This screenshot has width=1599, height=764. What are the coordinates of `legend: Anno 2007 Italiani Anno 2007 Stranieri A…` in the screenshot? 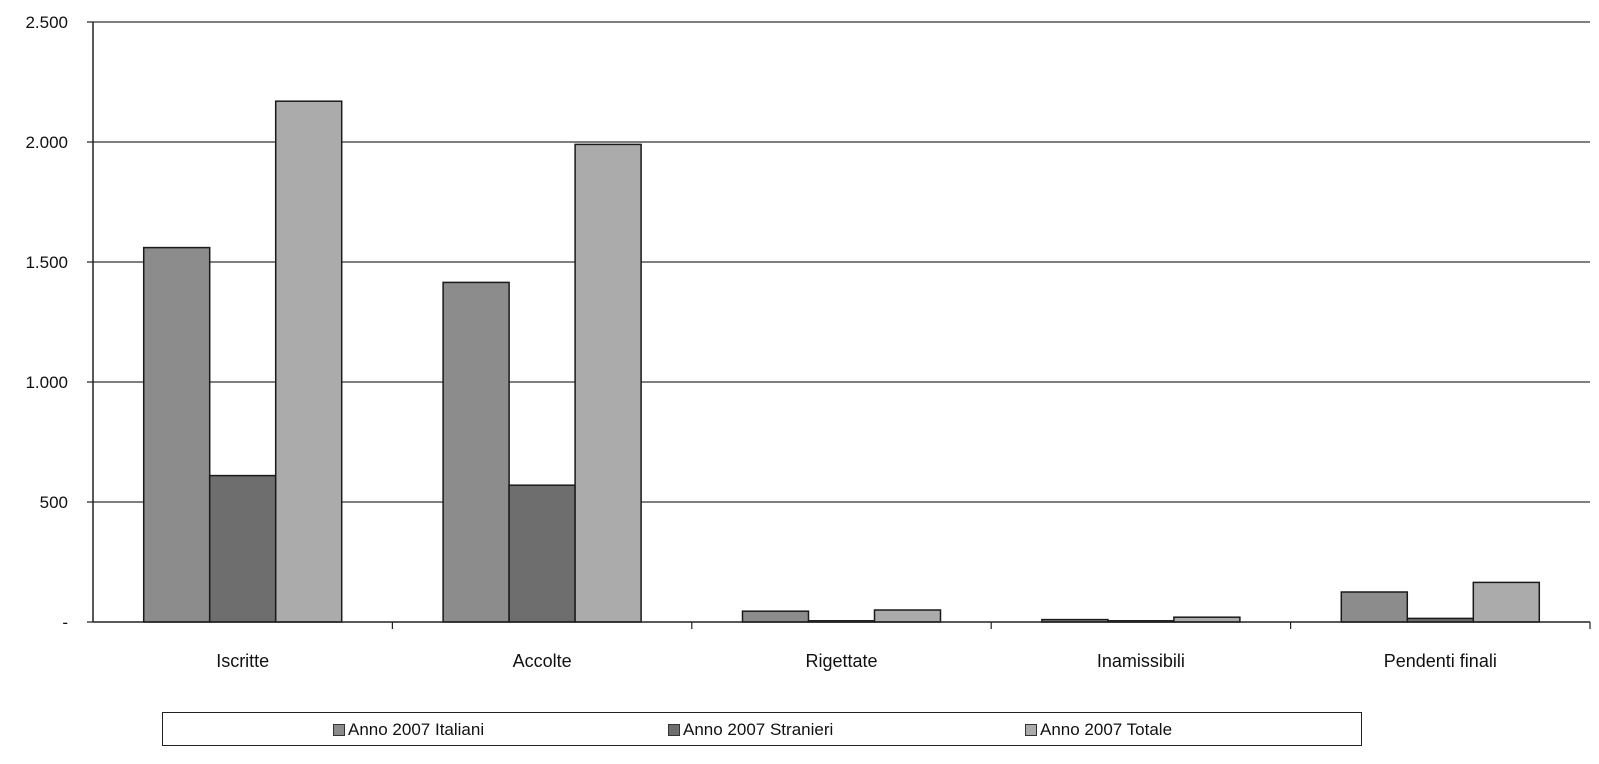 It's located at (762, 729).